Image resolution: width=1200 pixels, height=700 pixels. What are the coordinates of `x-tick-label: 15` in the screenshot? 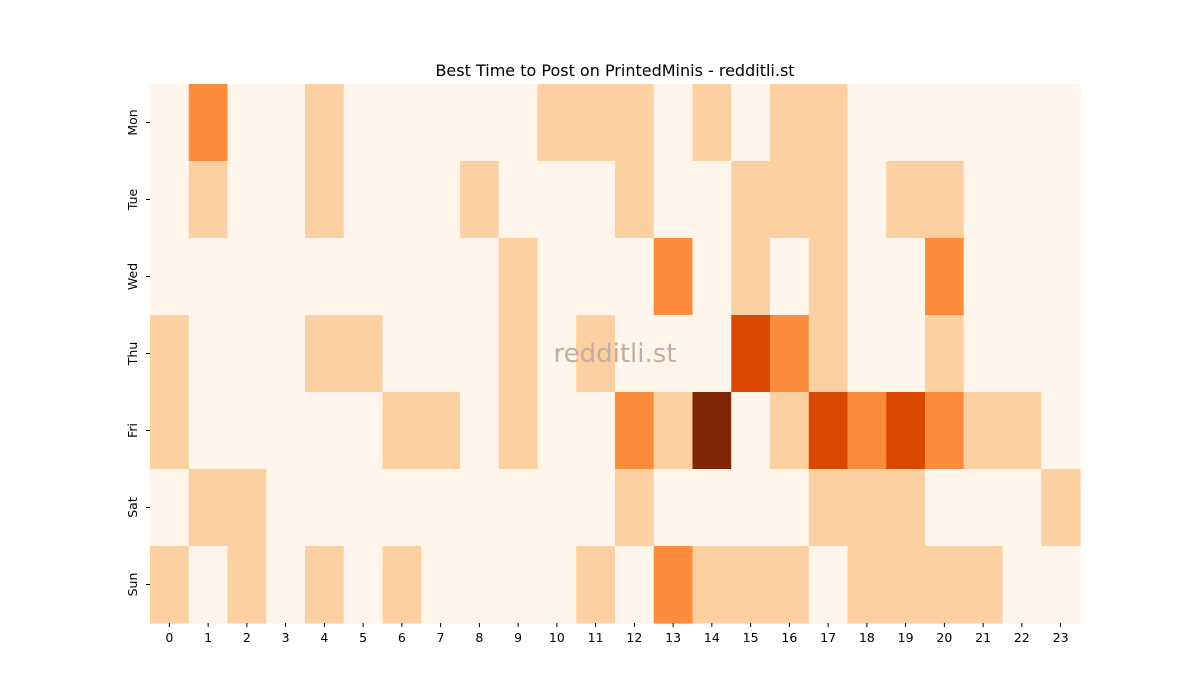 It's located at (751, 637).